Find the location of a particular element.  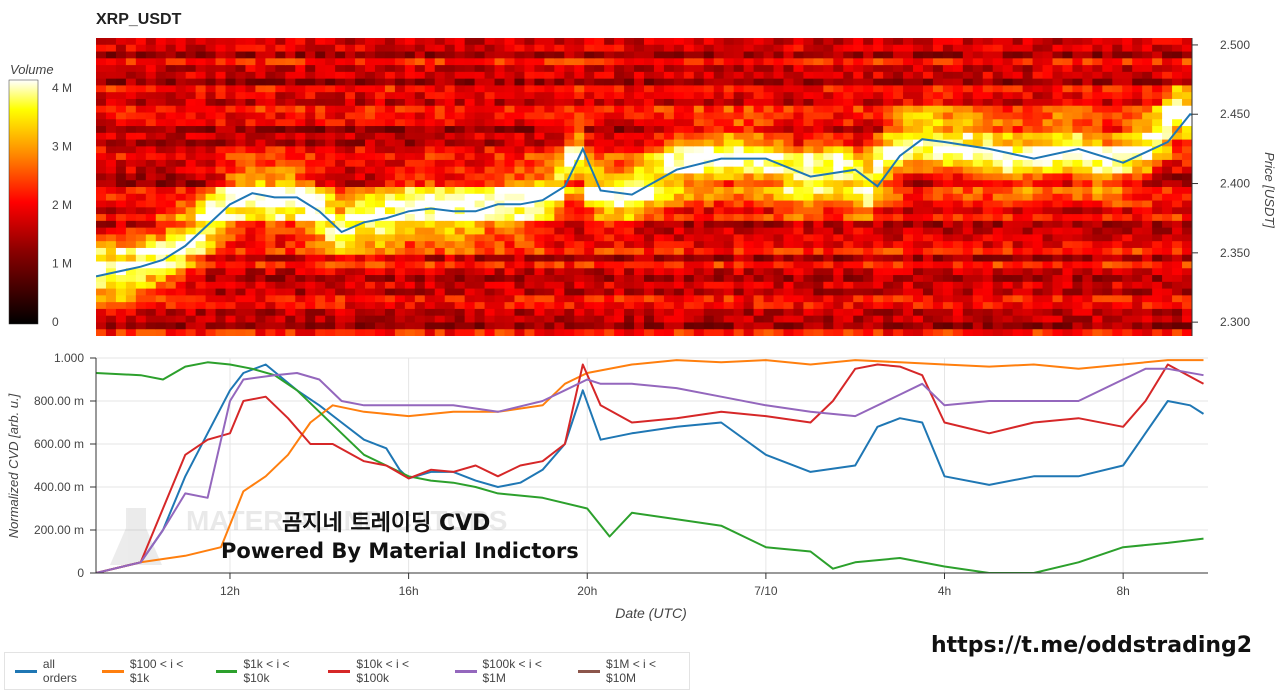

legend-item: $100k < i < $1M is located at coordinates (511, 671).